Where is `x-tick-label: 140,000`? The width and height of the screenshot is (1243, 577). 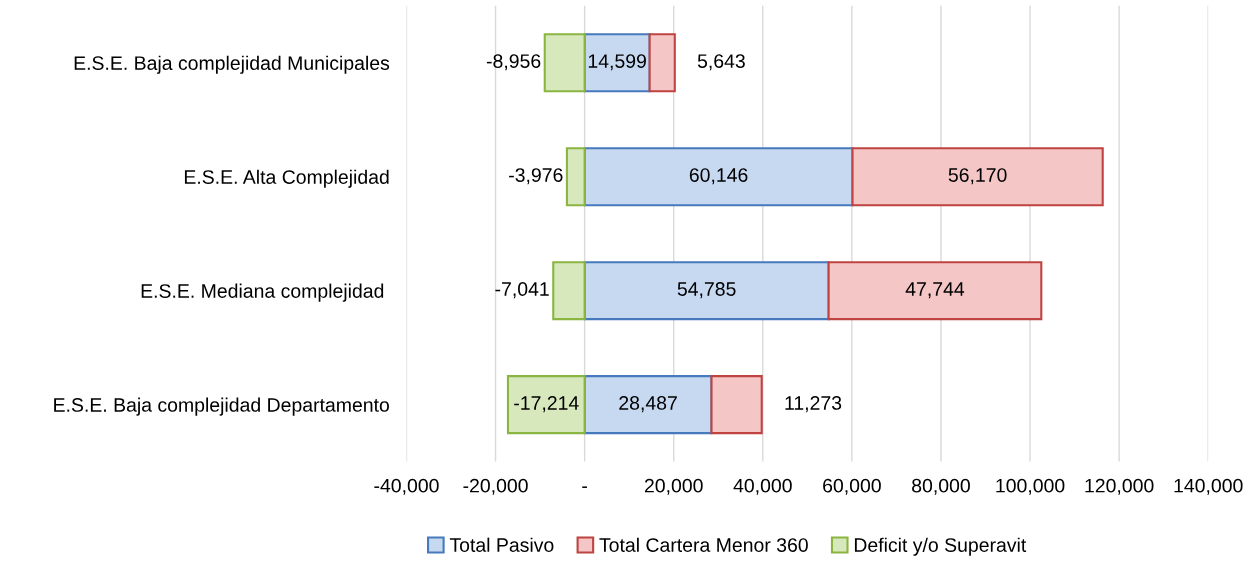
x-tick-label: 140,000 is located at coordinates (1208, 486).